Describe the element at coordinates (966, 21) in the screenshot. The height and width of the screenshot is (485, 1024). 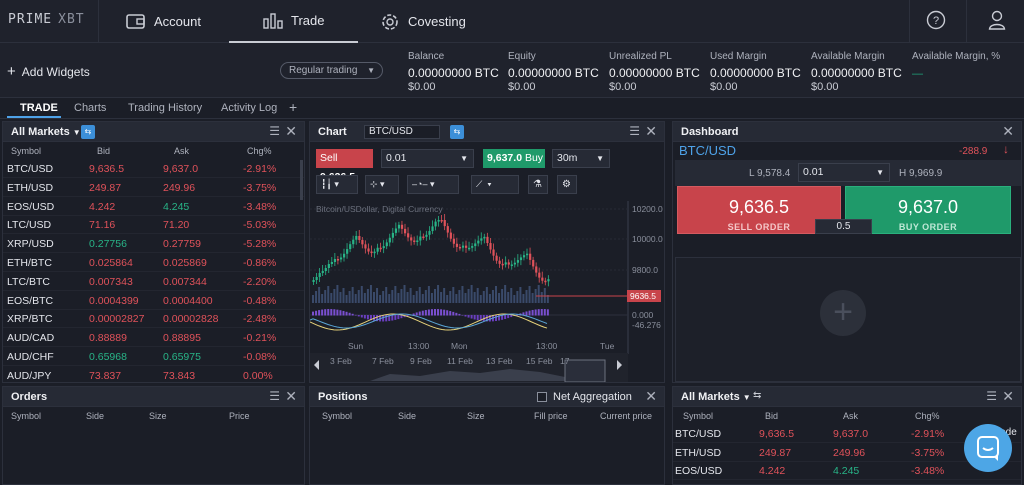
I see `divider` at that location.